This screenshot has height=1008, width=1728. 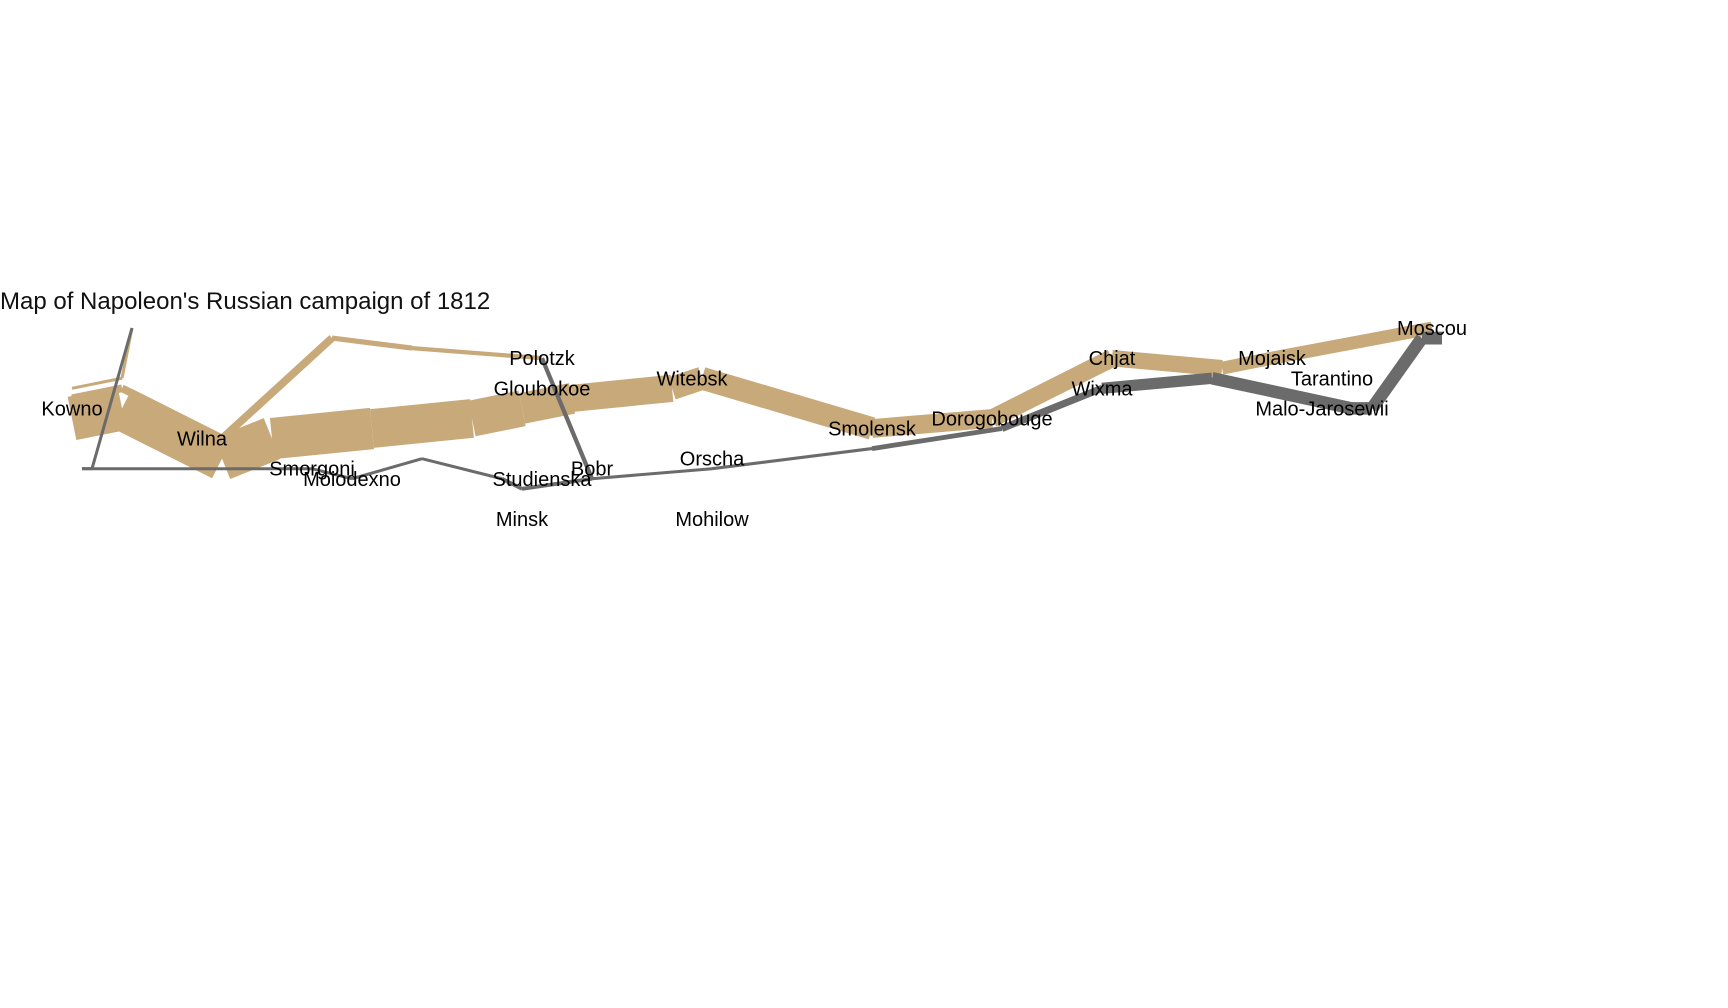 I want to click on city-label-polotzk: Polotzk, so click(x=542, y=359).